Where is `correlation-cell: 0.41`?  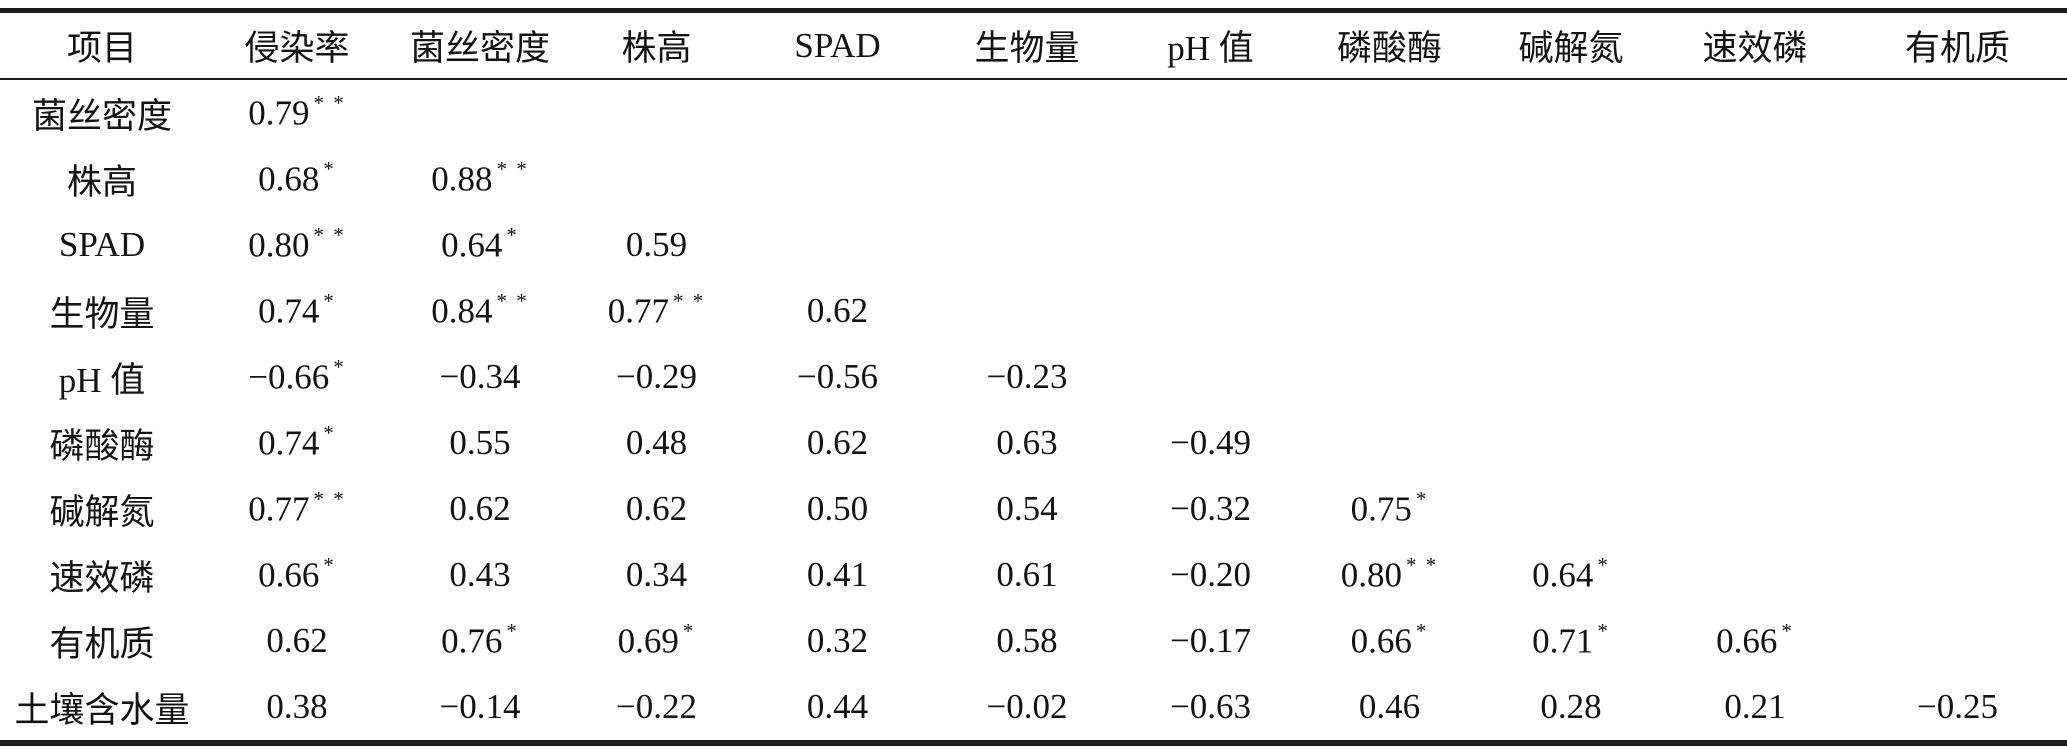 correlation-cell: 0.41 is located at coordinates (837, 575).